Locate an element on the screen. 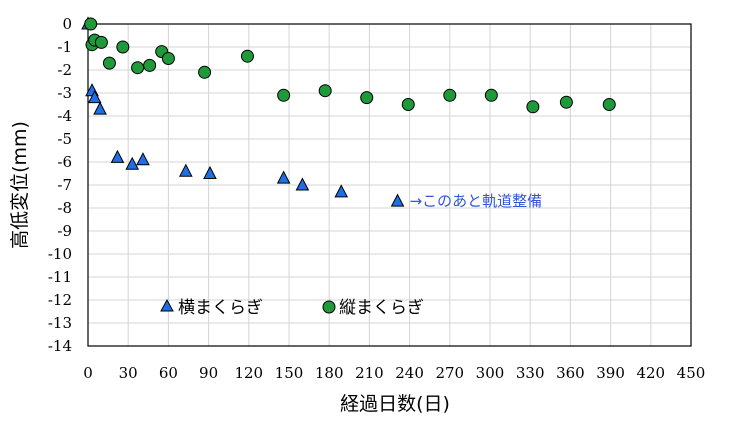 The width and height of the screenshot is (730, 425). y-tick-labels: 0 -1 -2 -3 -4 -5 -6 -7 -8 -9 -10 -11 -12 -13 -14 is located at coordinates (60, 185).